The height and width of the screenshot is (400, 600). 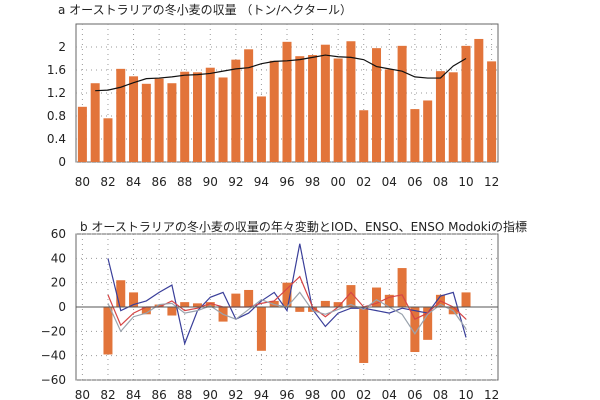 What do you see at coordinates (210, 182) in the screenshot?
I see `panel-a-x-tick-label: 90` at bounding box center [210, 182].